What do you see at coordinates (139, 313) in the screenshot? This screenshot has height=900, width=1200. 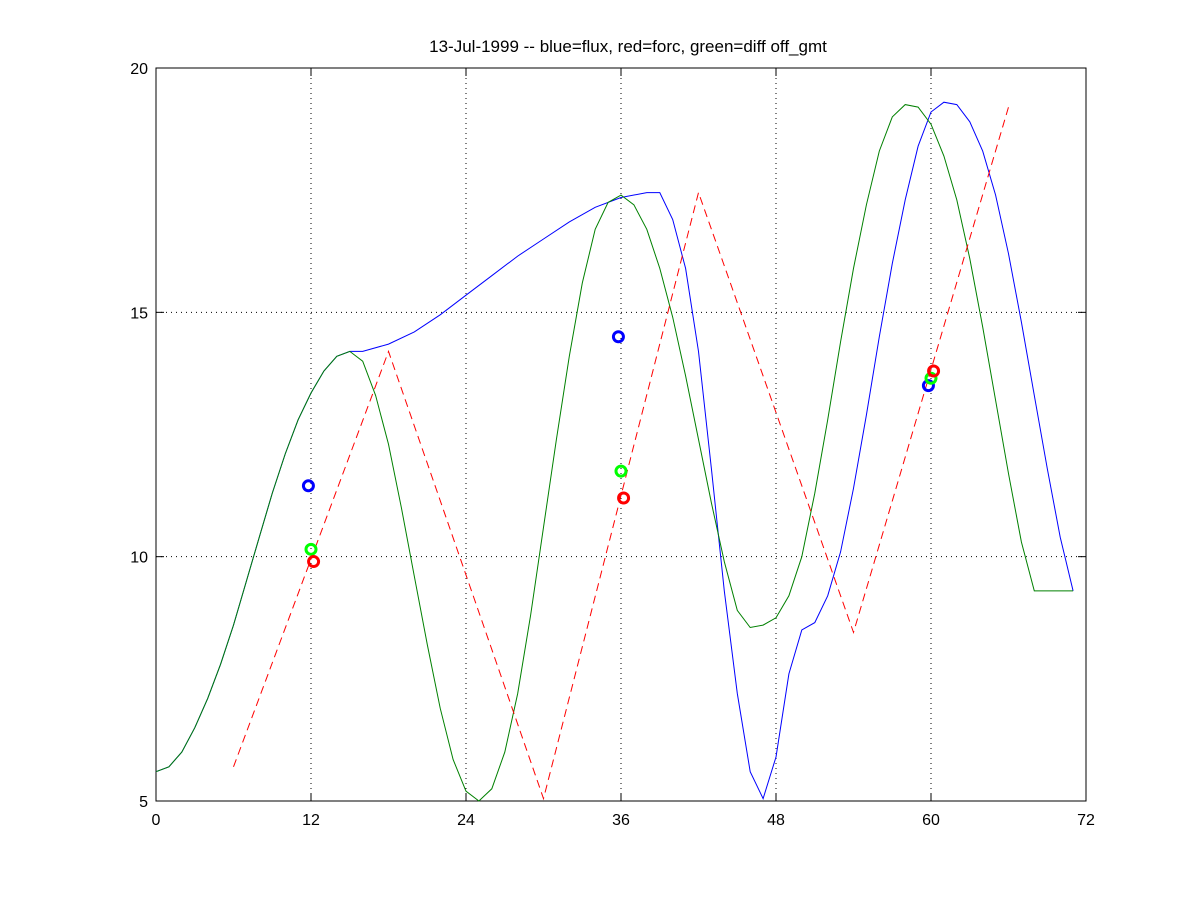 I see `y-tick-label: 15` at bounding box center [139, 313].